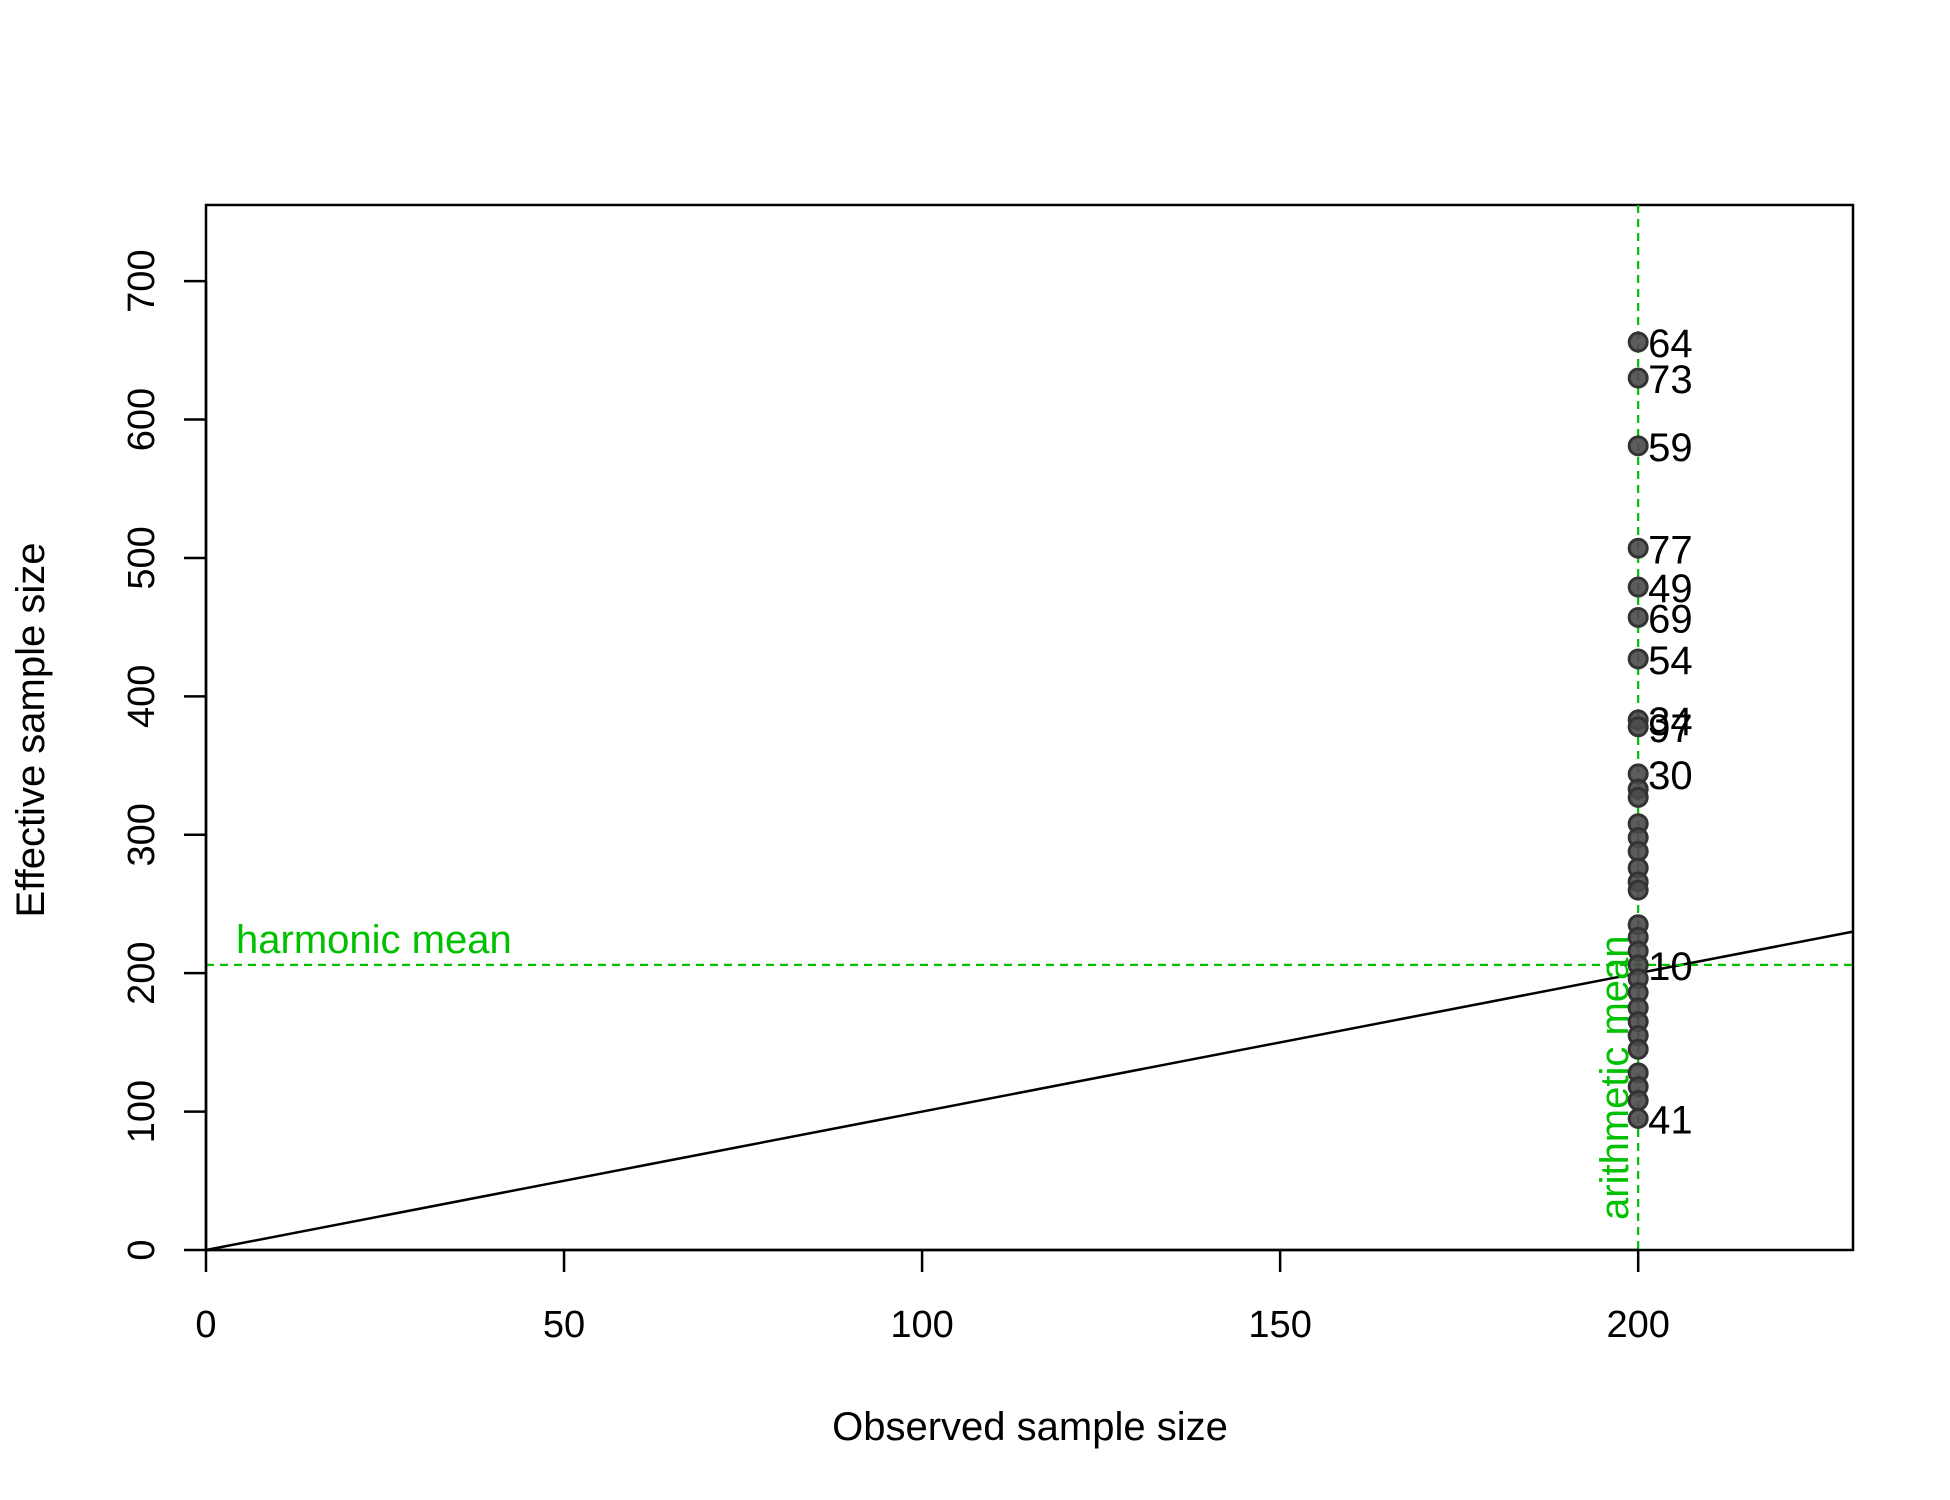 The width and height of the screenshot is (1950, 1500). Describe the element at coordinates (1670, 661) in the screenshot. I see `data-point-label: 54` at that location.